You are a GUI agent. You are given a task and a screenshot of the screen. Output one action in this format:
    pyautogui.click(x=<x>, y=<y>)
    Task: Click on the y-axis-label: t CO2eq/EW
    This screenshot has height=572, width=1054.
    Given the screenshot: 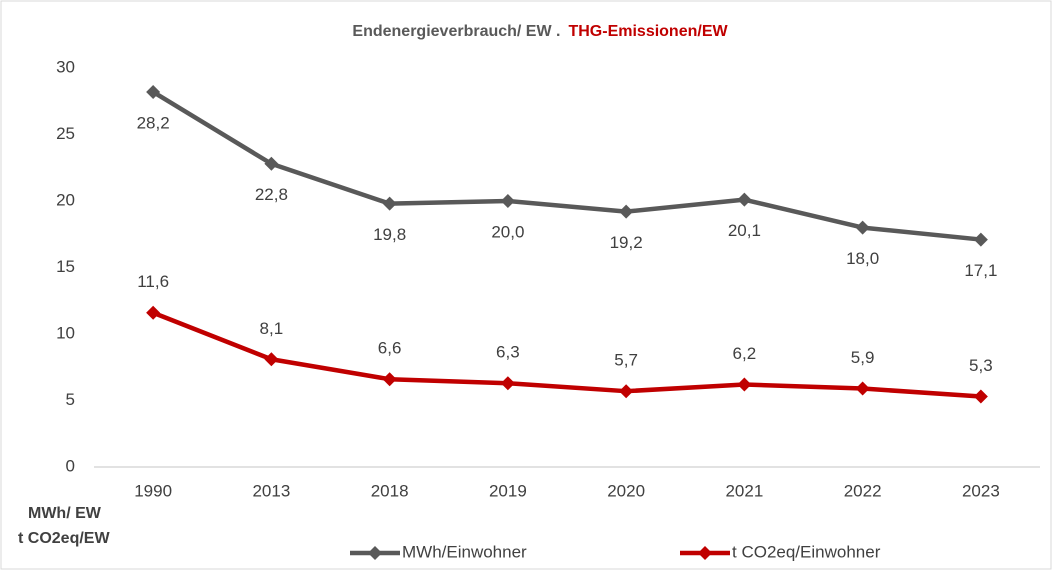 What is the action you would take?
    pyautogui.click(x=64, y=538)
    